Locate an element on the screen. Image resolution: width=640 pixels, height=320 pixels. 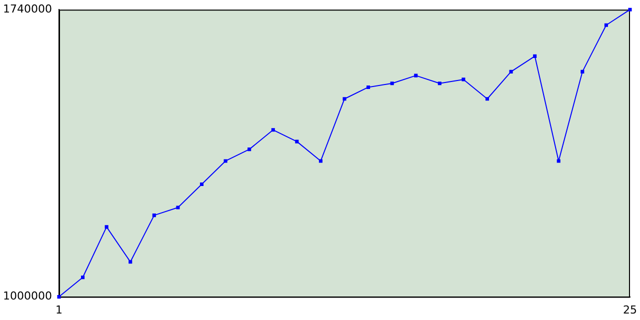
y-tick-label: 1740000 is located at coordinates (27, 9).